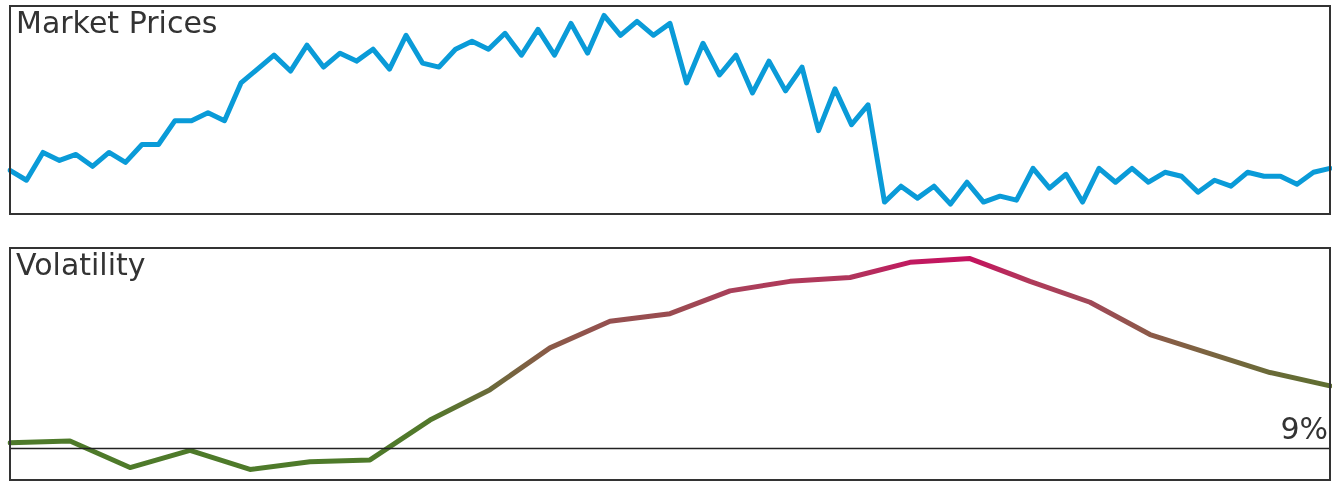 Image resolution: width=1332 pixels, height=493 pixels. Describe the element at coordinates (117, 22) in the screenshot. I see `chart-title: Market Prices` at that location.